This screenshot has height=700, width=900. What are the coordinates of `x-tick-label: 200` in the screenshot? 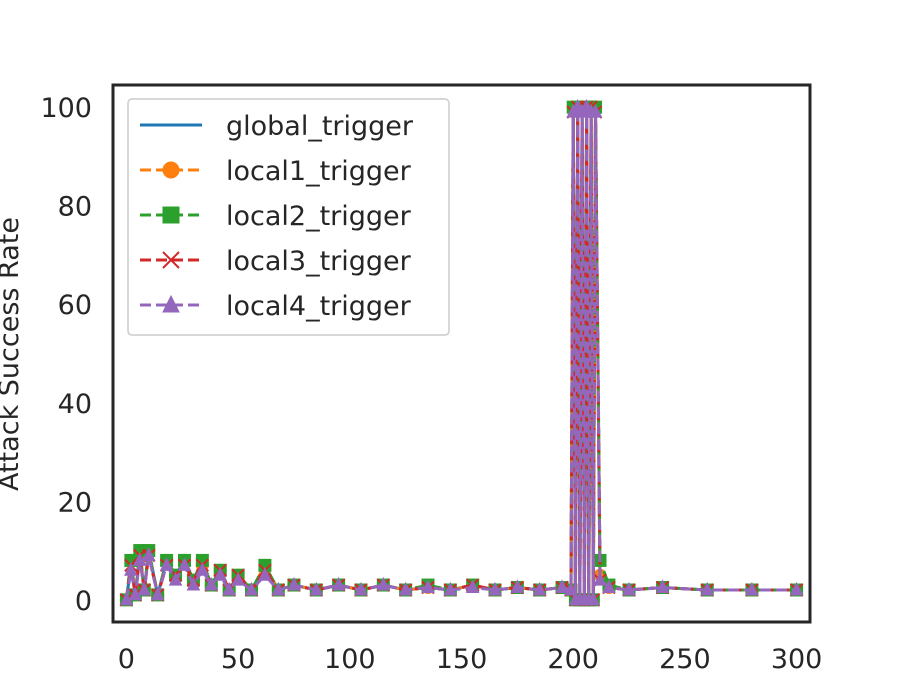 It's located at (573, 659).